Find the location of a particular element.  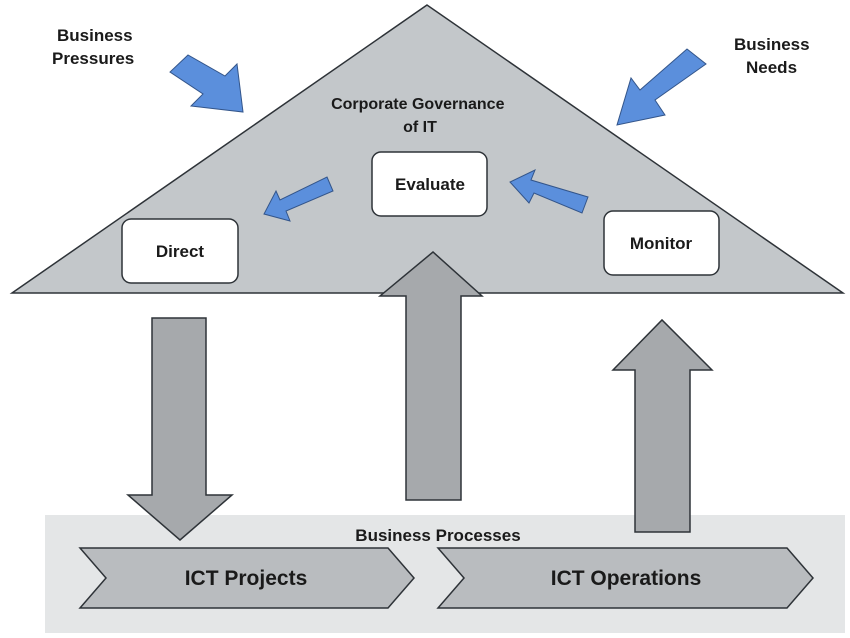

evaluate-up-arrow is located at coordinates (430, 376).